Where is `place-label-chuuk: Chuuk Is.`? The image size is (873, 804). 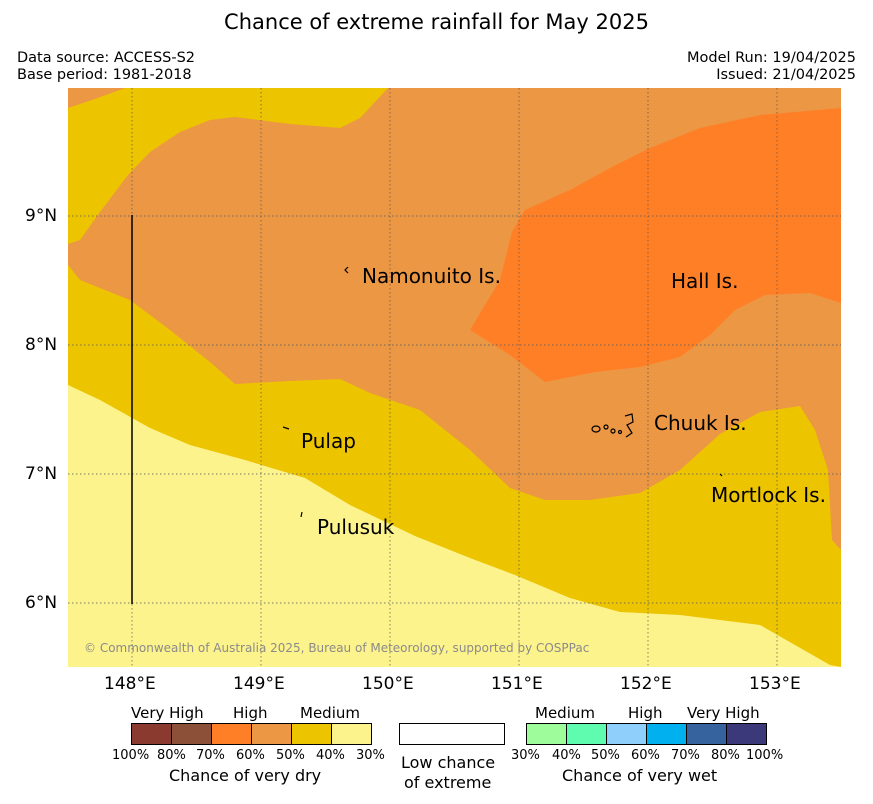
place-label-chuuk: Chuuk Is. is located at coordinates (700, 423).